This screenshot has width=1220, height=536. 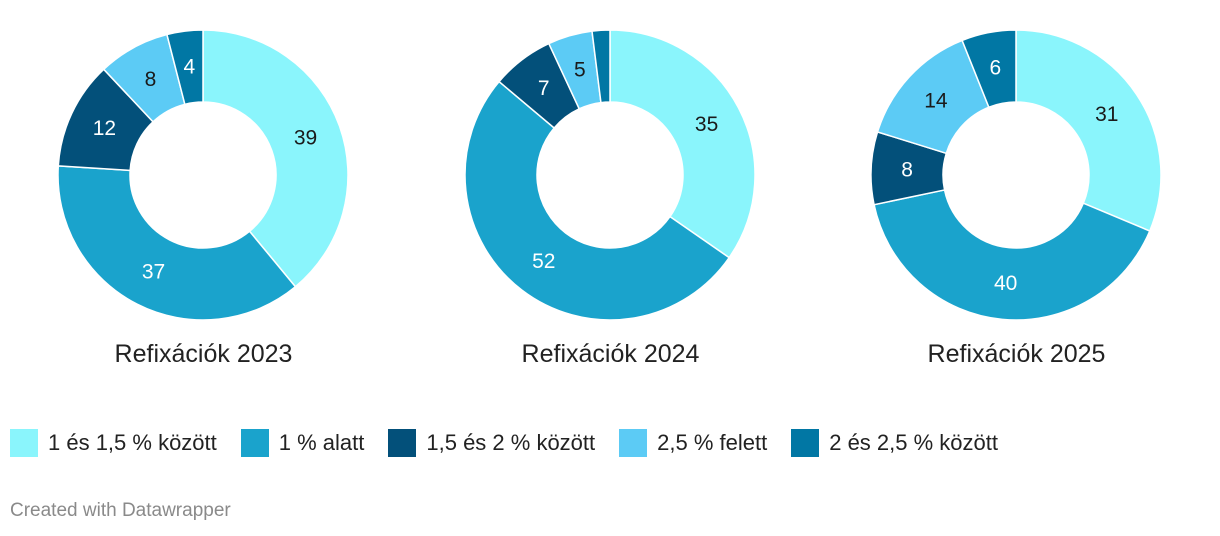 I want to click on donut-svg-2024: 35 52 7 5, so click(x=610, y=175).